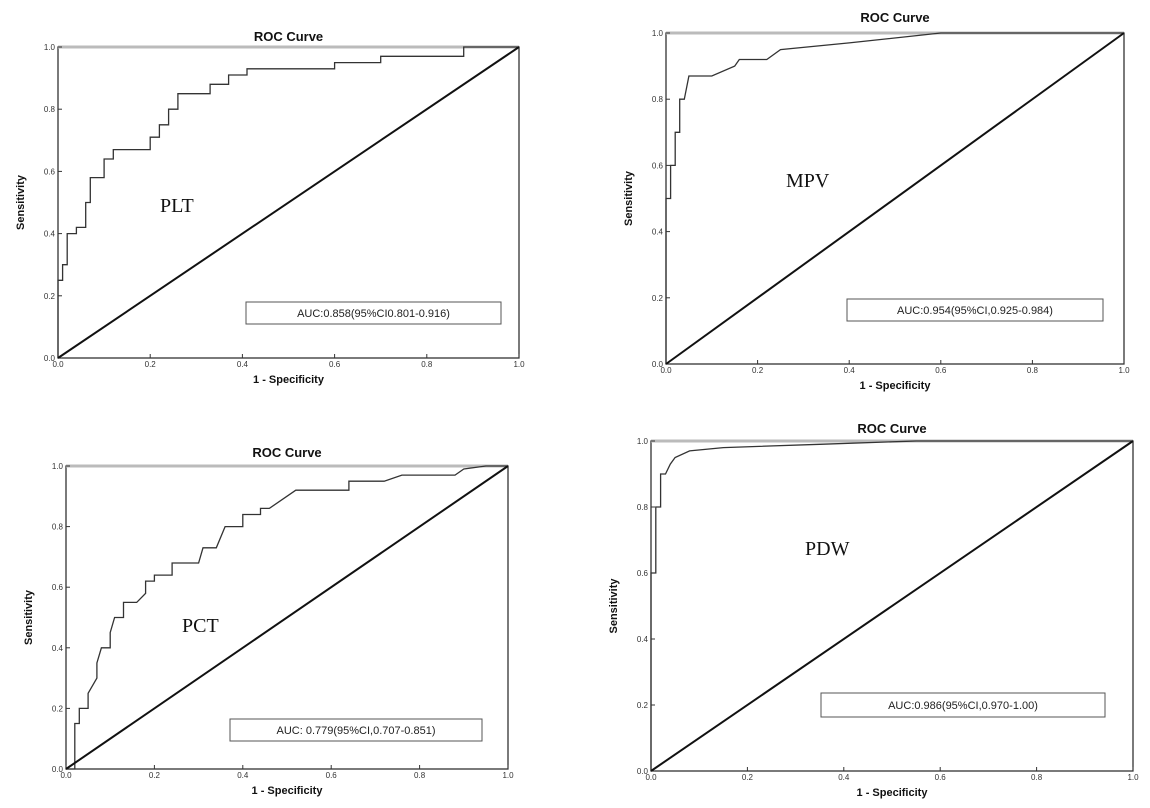  I want to click on curve-label: PCT, so click(200, 626).